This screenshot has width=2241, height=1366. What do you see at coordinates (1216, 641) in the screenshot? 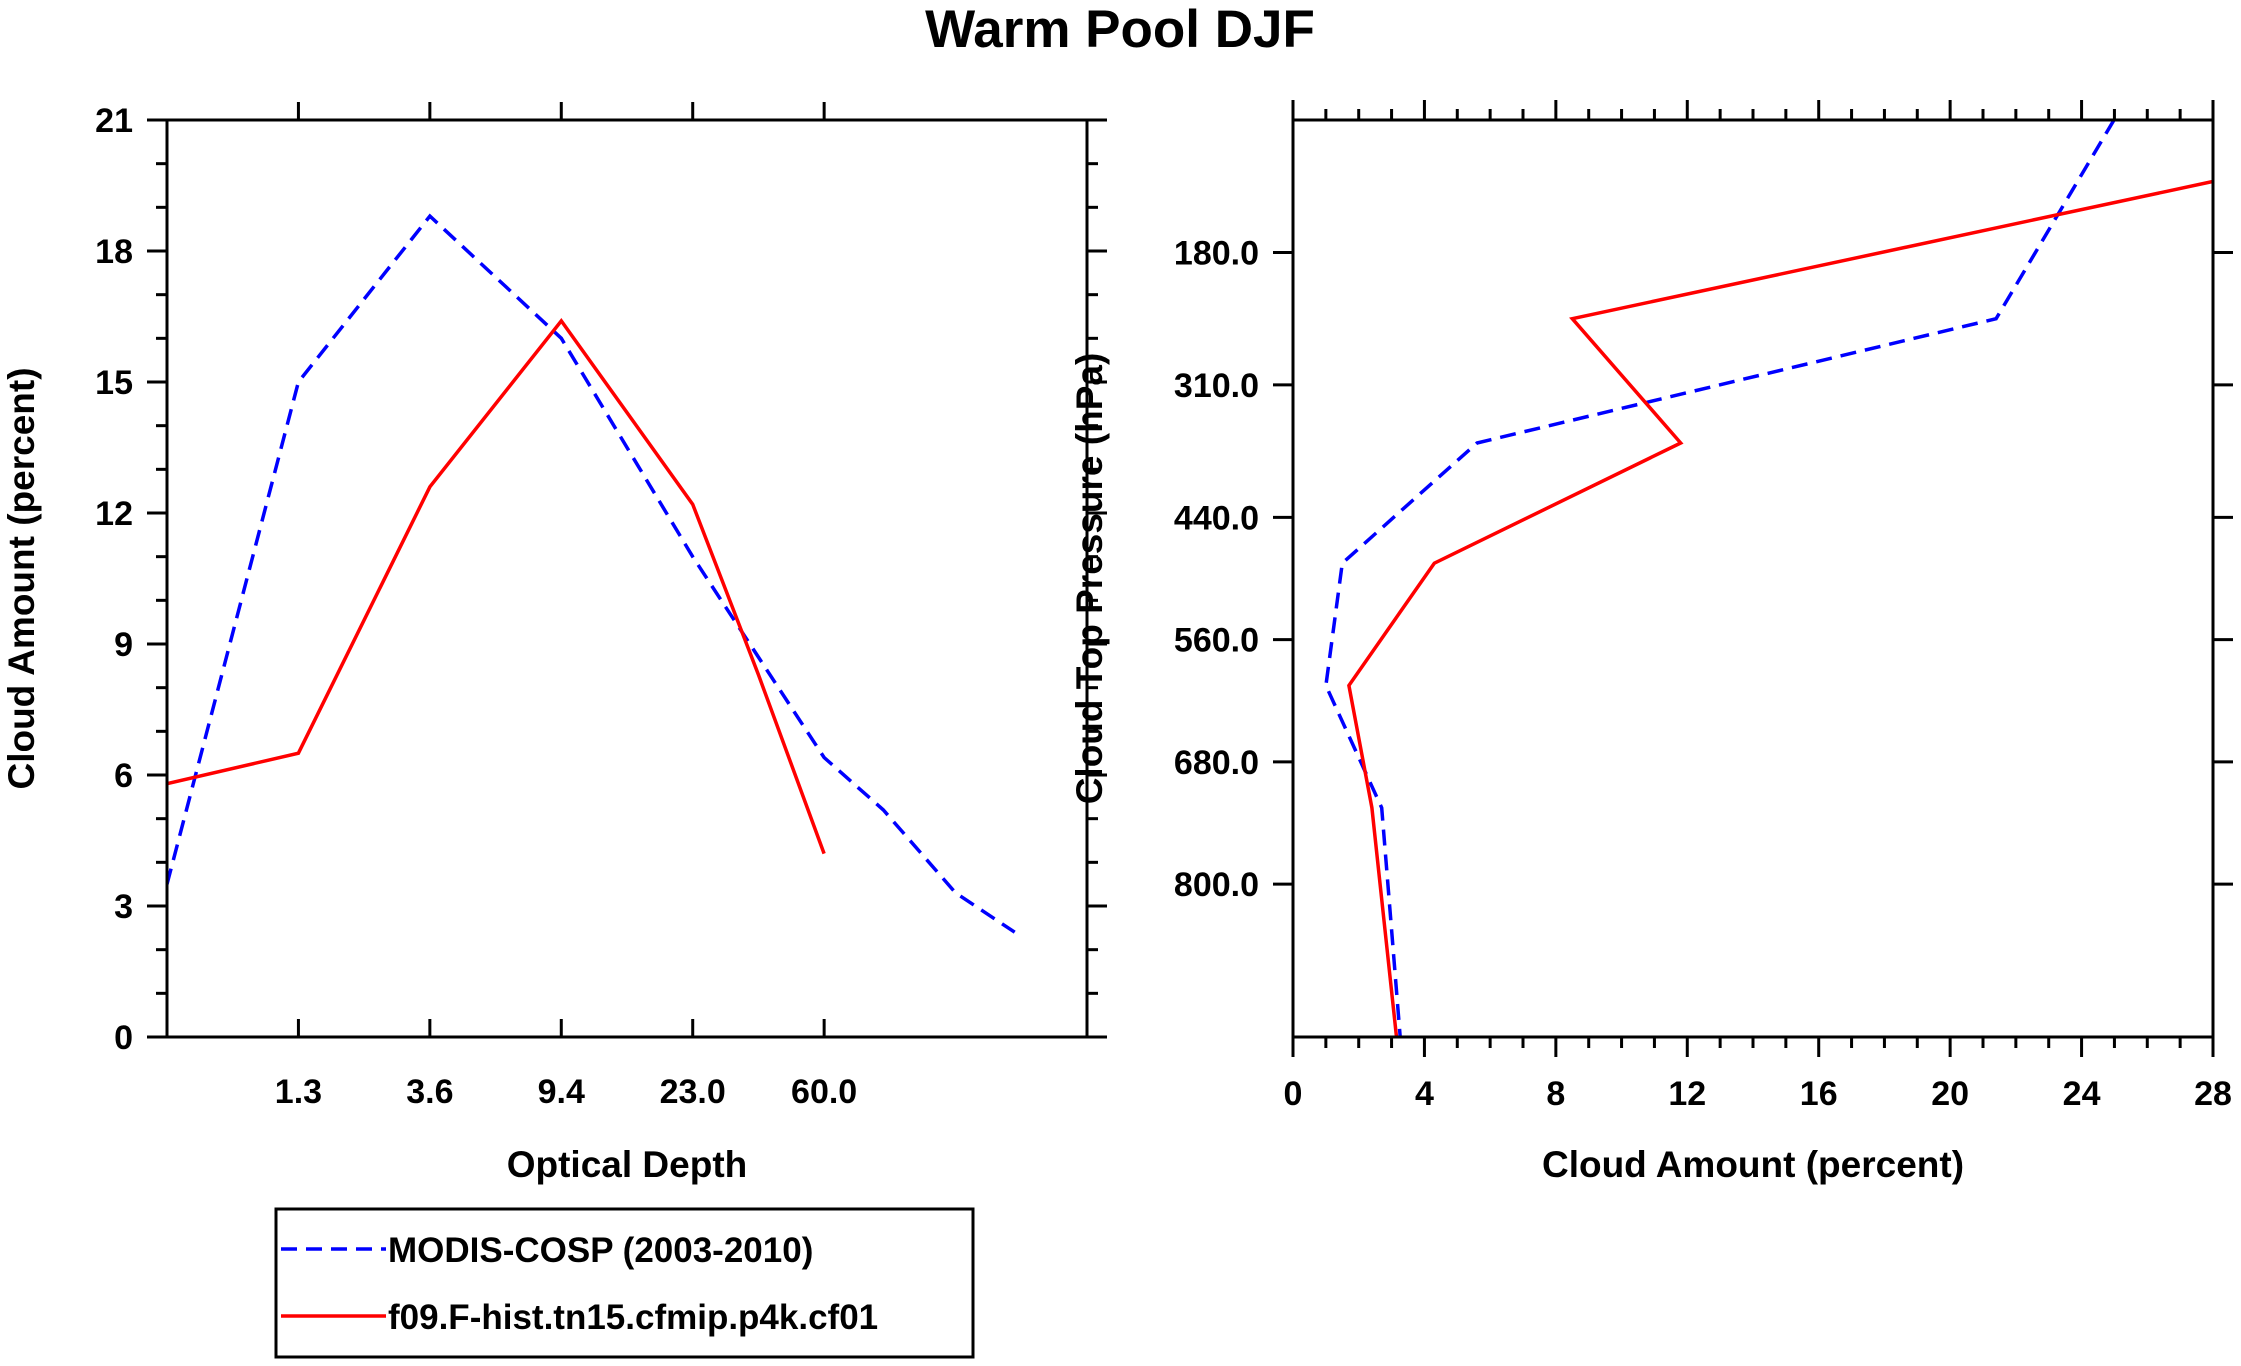
I see `right-y-tick-label: 560.0` at bounding box center [1216, 641].